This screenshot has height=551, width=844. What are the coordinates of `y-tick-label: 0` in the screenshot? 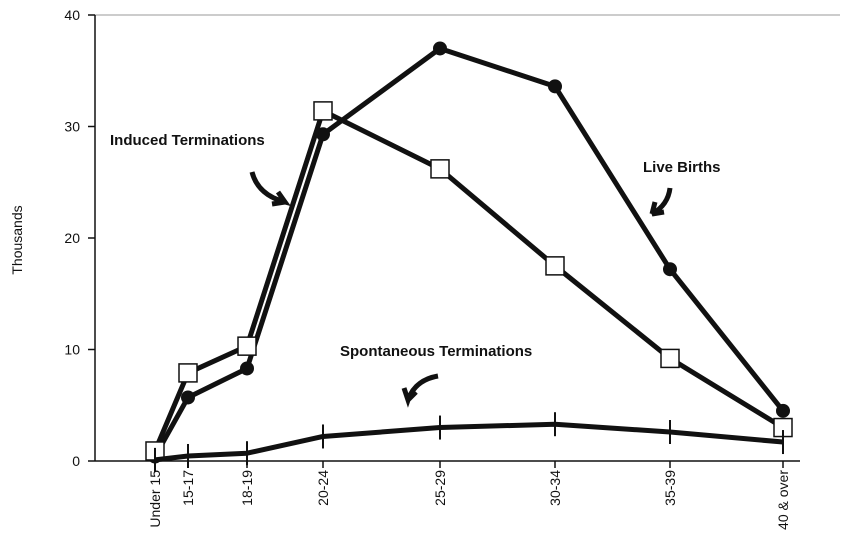 It's located at (76, 461).